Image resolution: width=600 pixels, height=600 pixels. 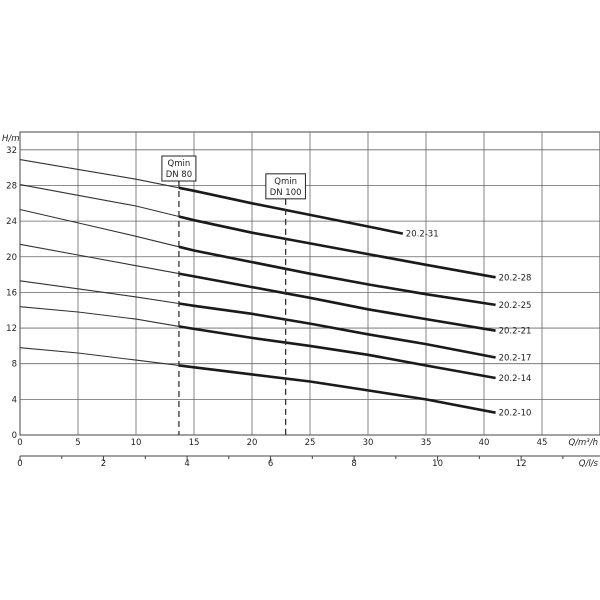 I want to click on y-tick-label: 0, so click(x=14, y=436).